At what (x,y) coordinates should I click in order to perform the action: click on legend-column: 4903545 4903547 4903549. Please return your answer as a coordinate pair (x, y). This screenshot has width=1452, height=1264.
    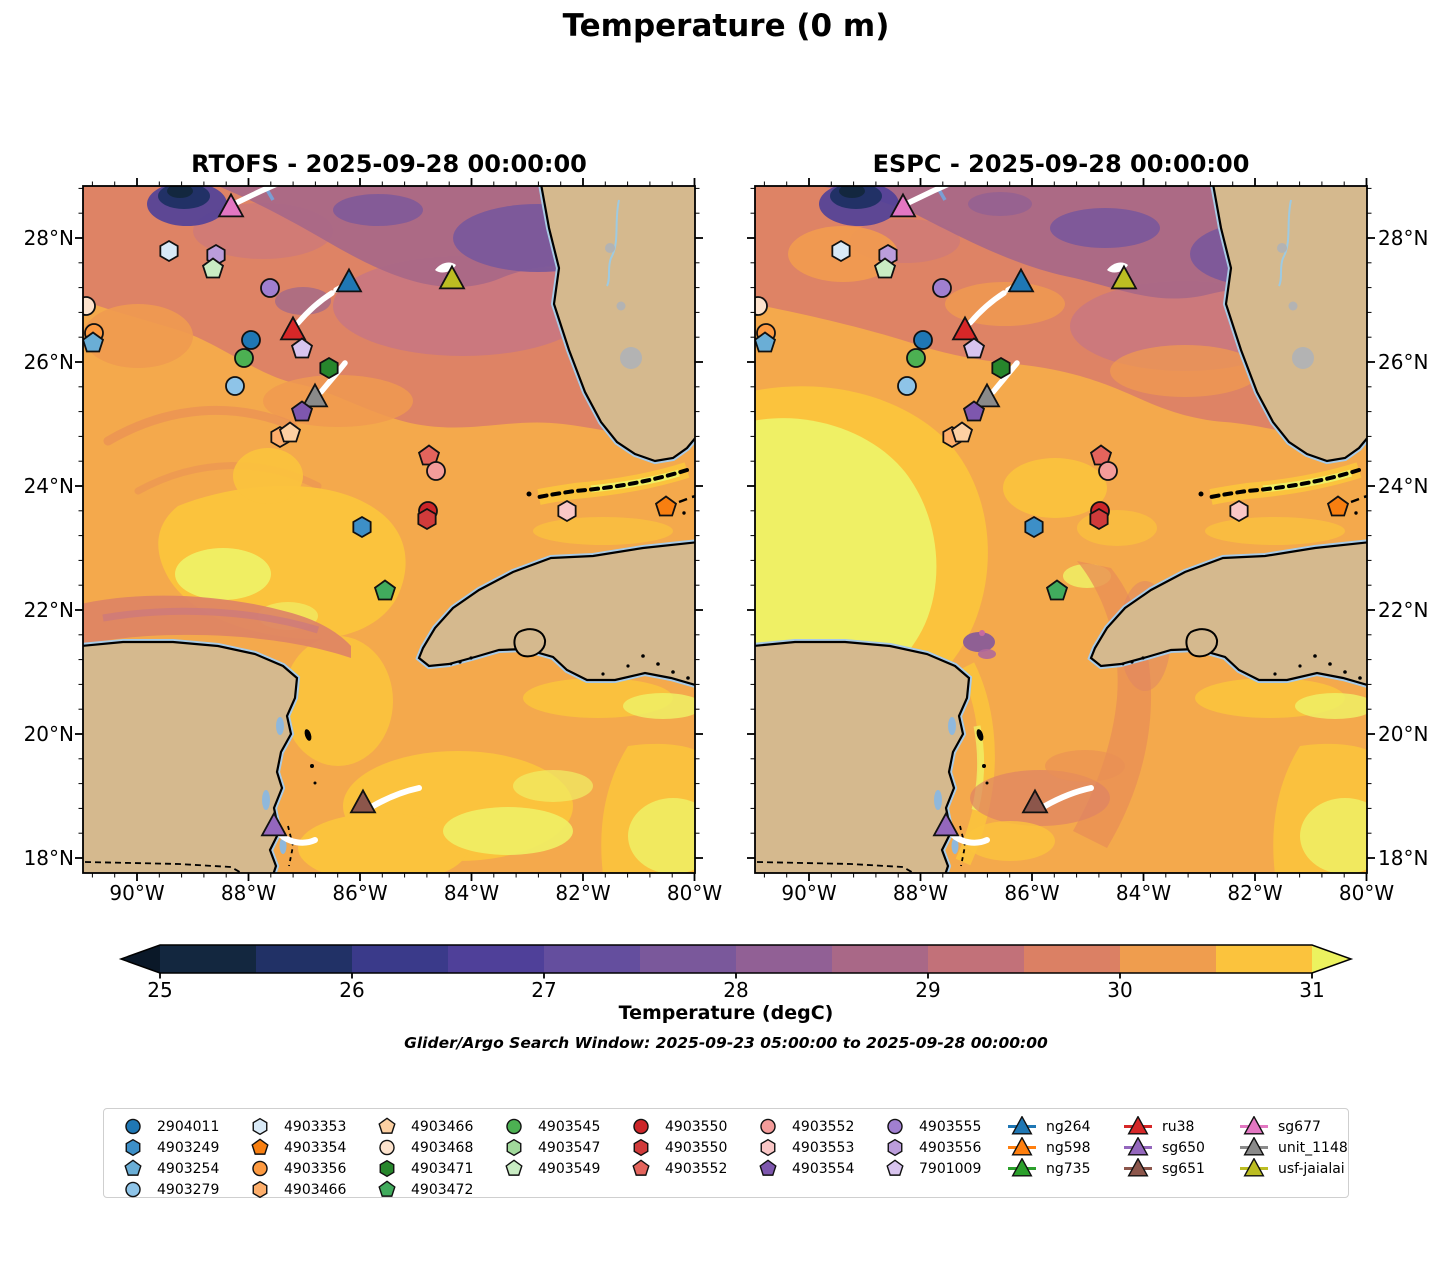
    Looking at the image, I should click on (562, 1147).